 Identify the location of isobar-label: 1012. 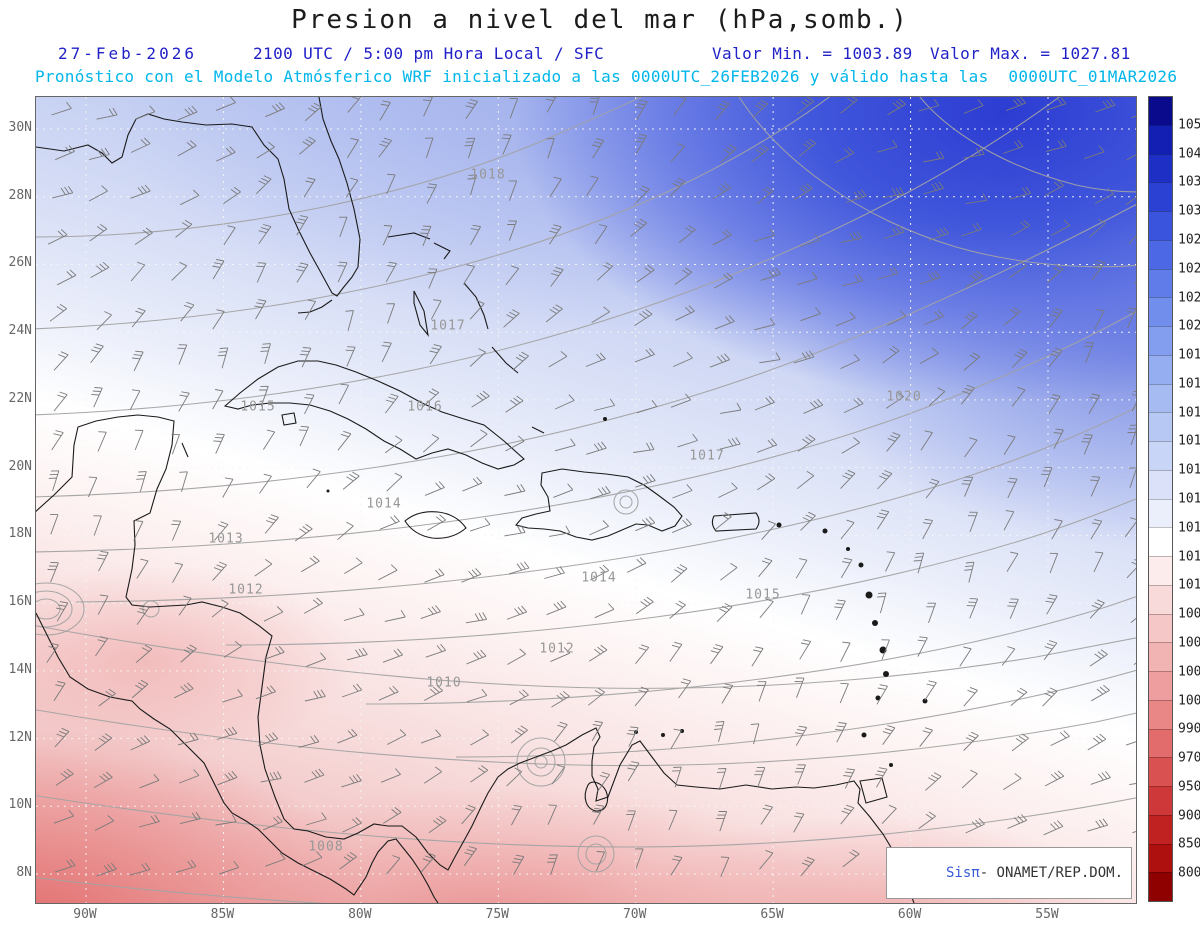
(557, 649).